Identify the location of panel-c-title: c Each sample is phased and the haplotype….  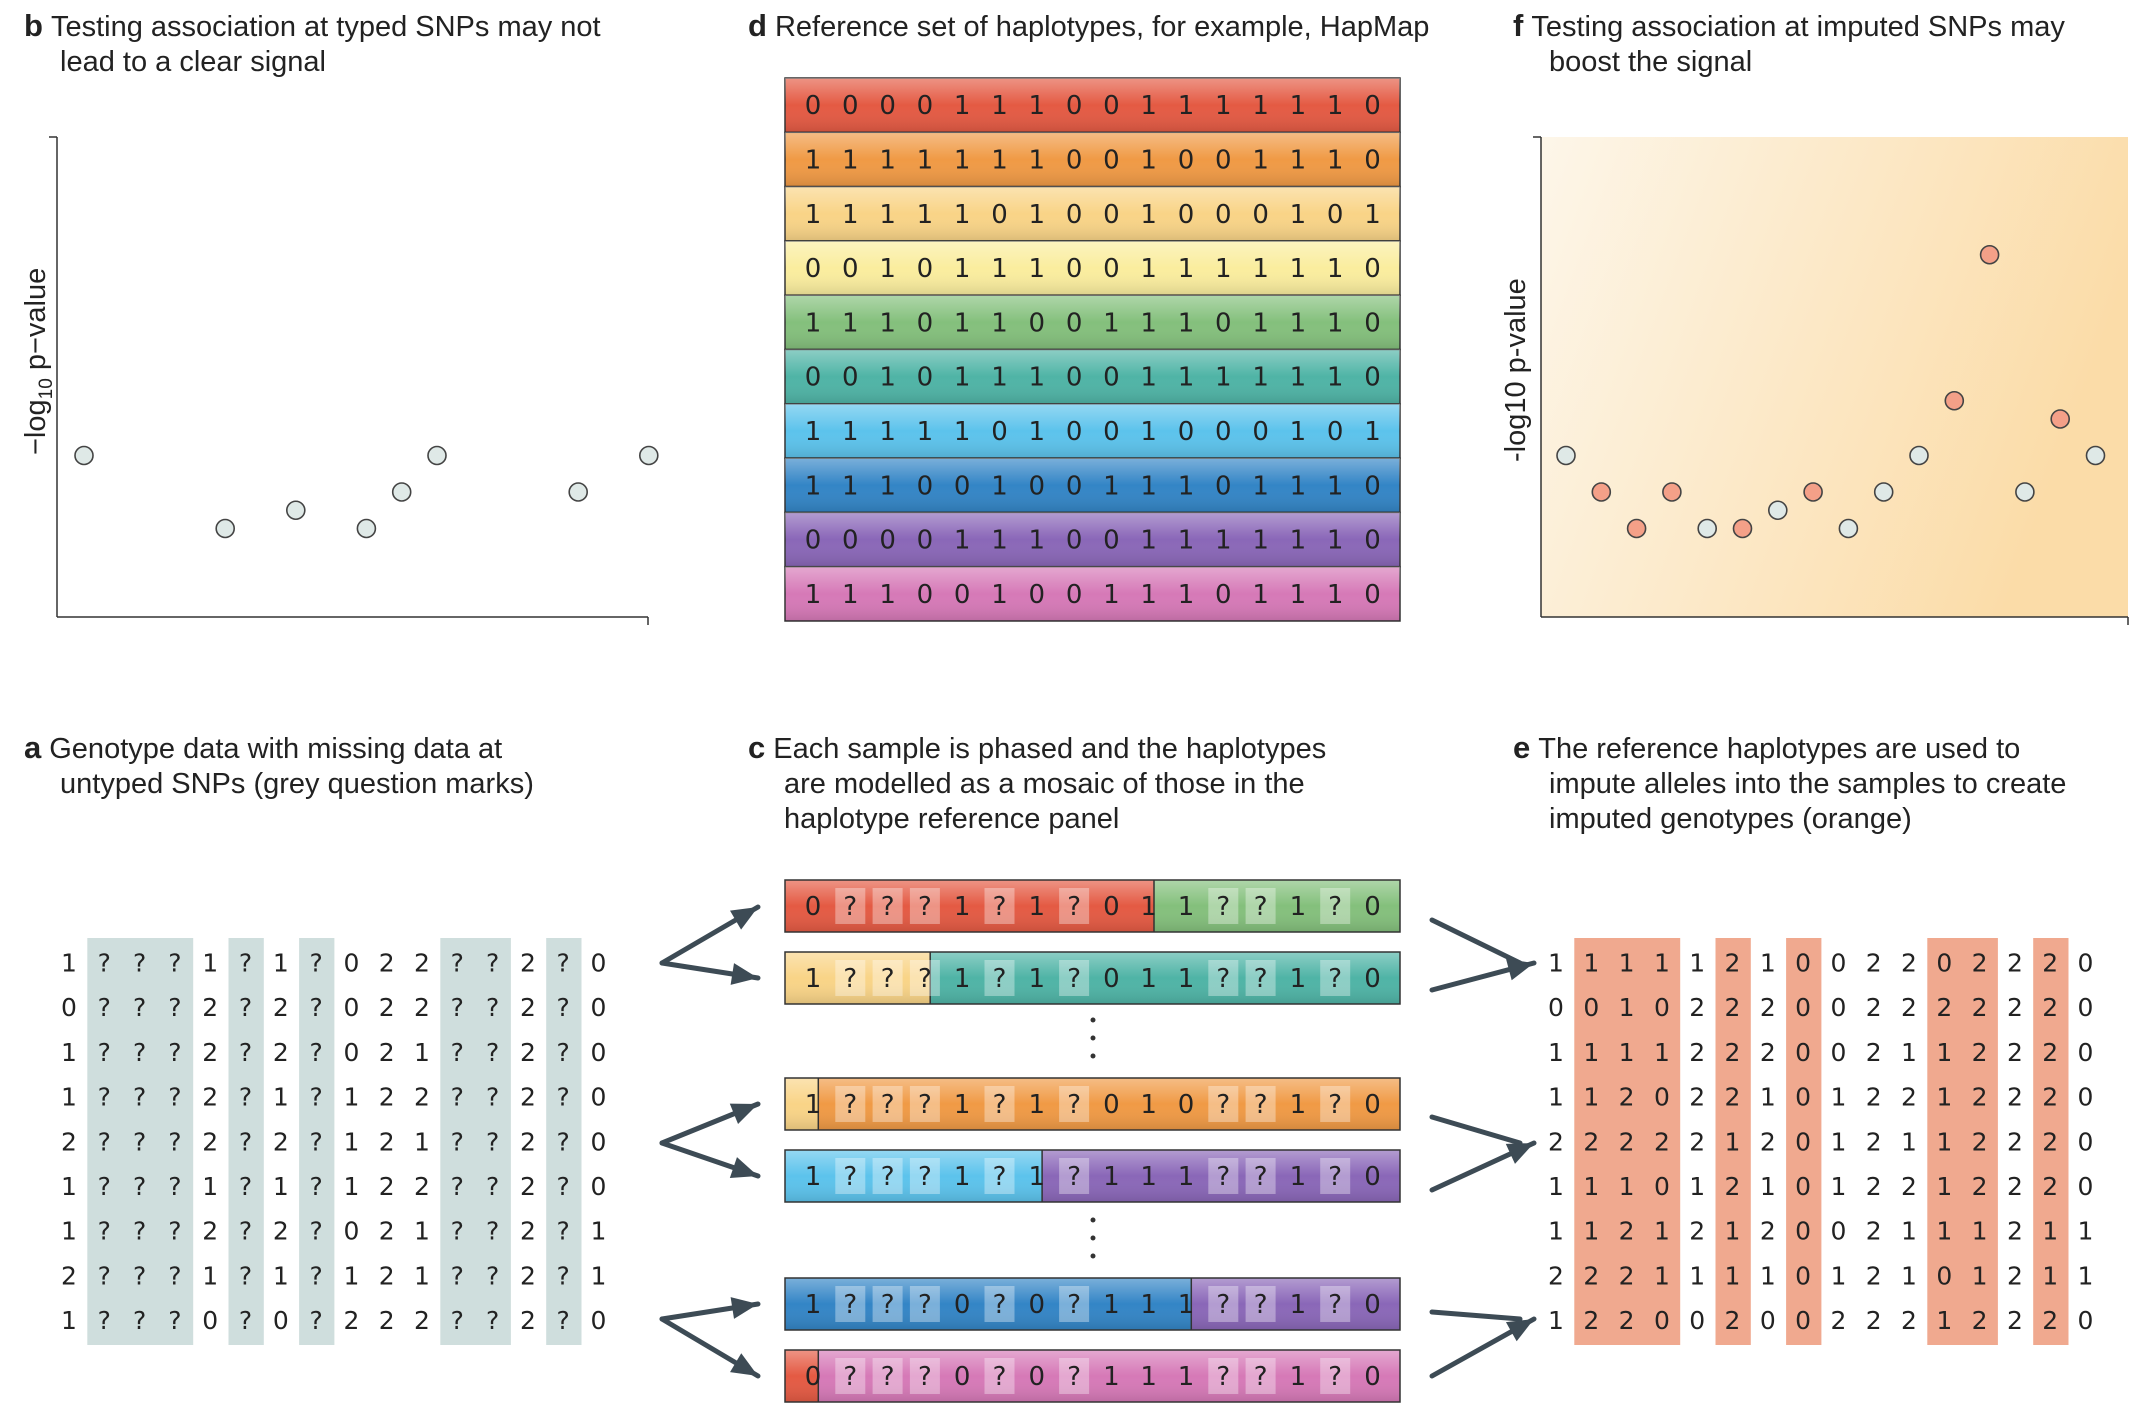
(1037, 783).